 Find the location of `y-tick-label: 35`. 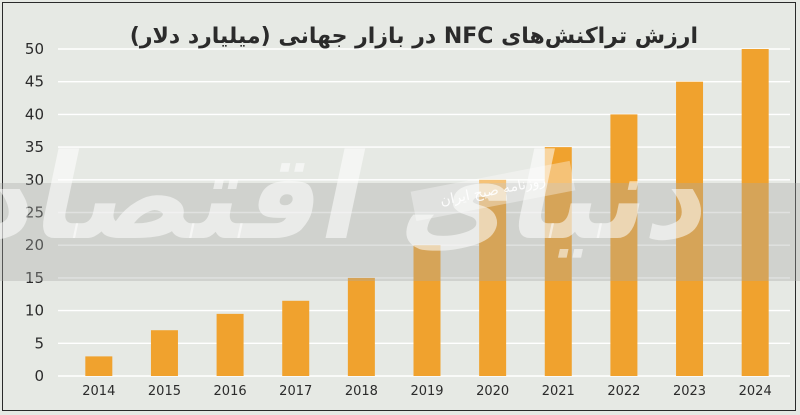

y-tick-label: 35 is located at coordinates (34, 147).